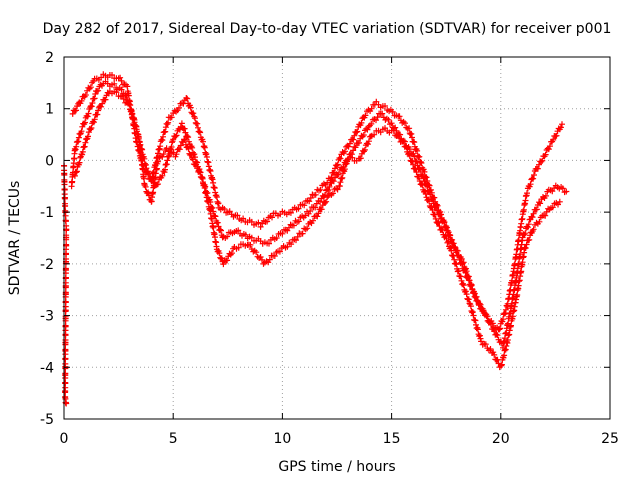 The height and width of the screenshot is (480, 640). I want to click on x-tick-label: 20, so click(501, 439).